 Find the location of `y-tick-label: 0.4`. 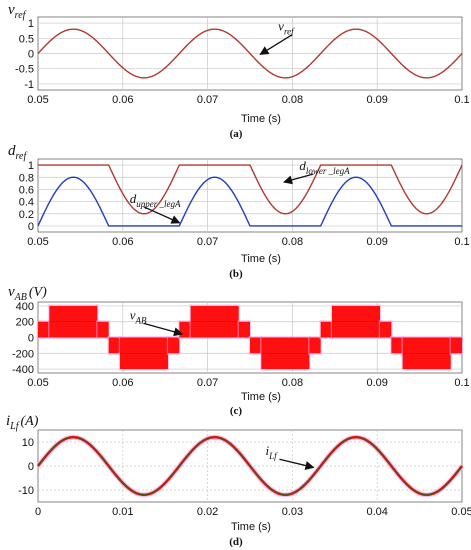

y-tick-label: 0.4 is located at coordinates (26, 203).